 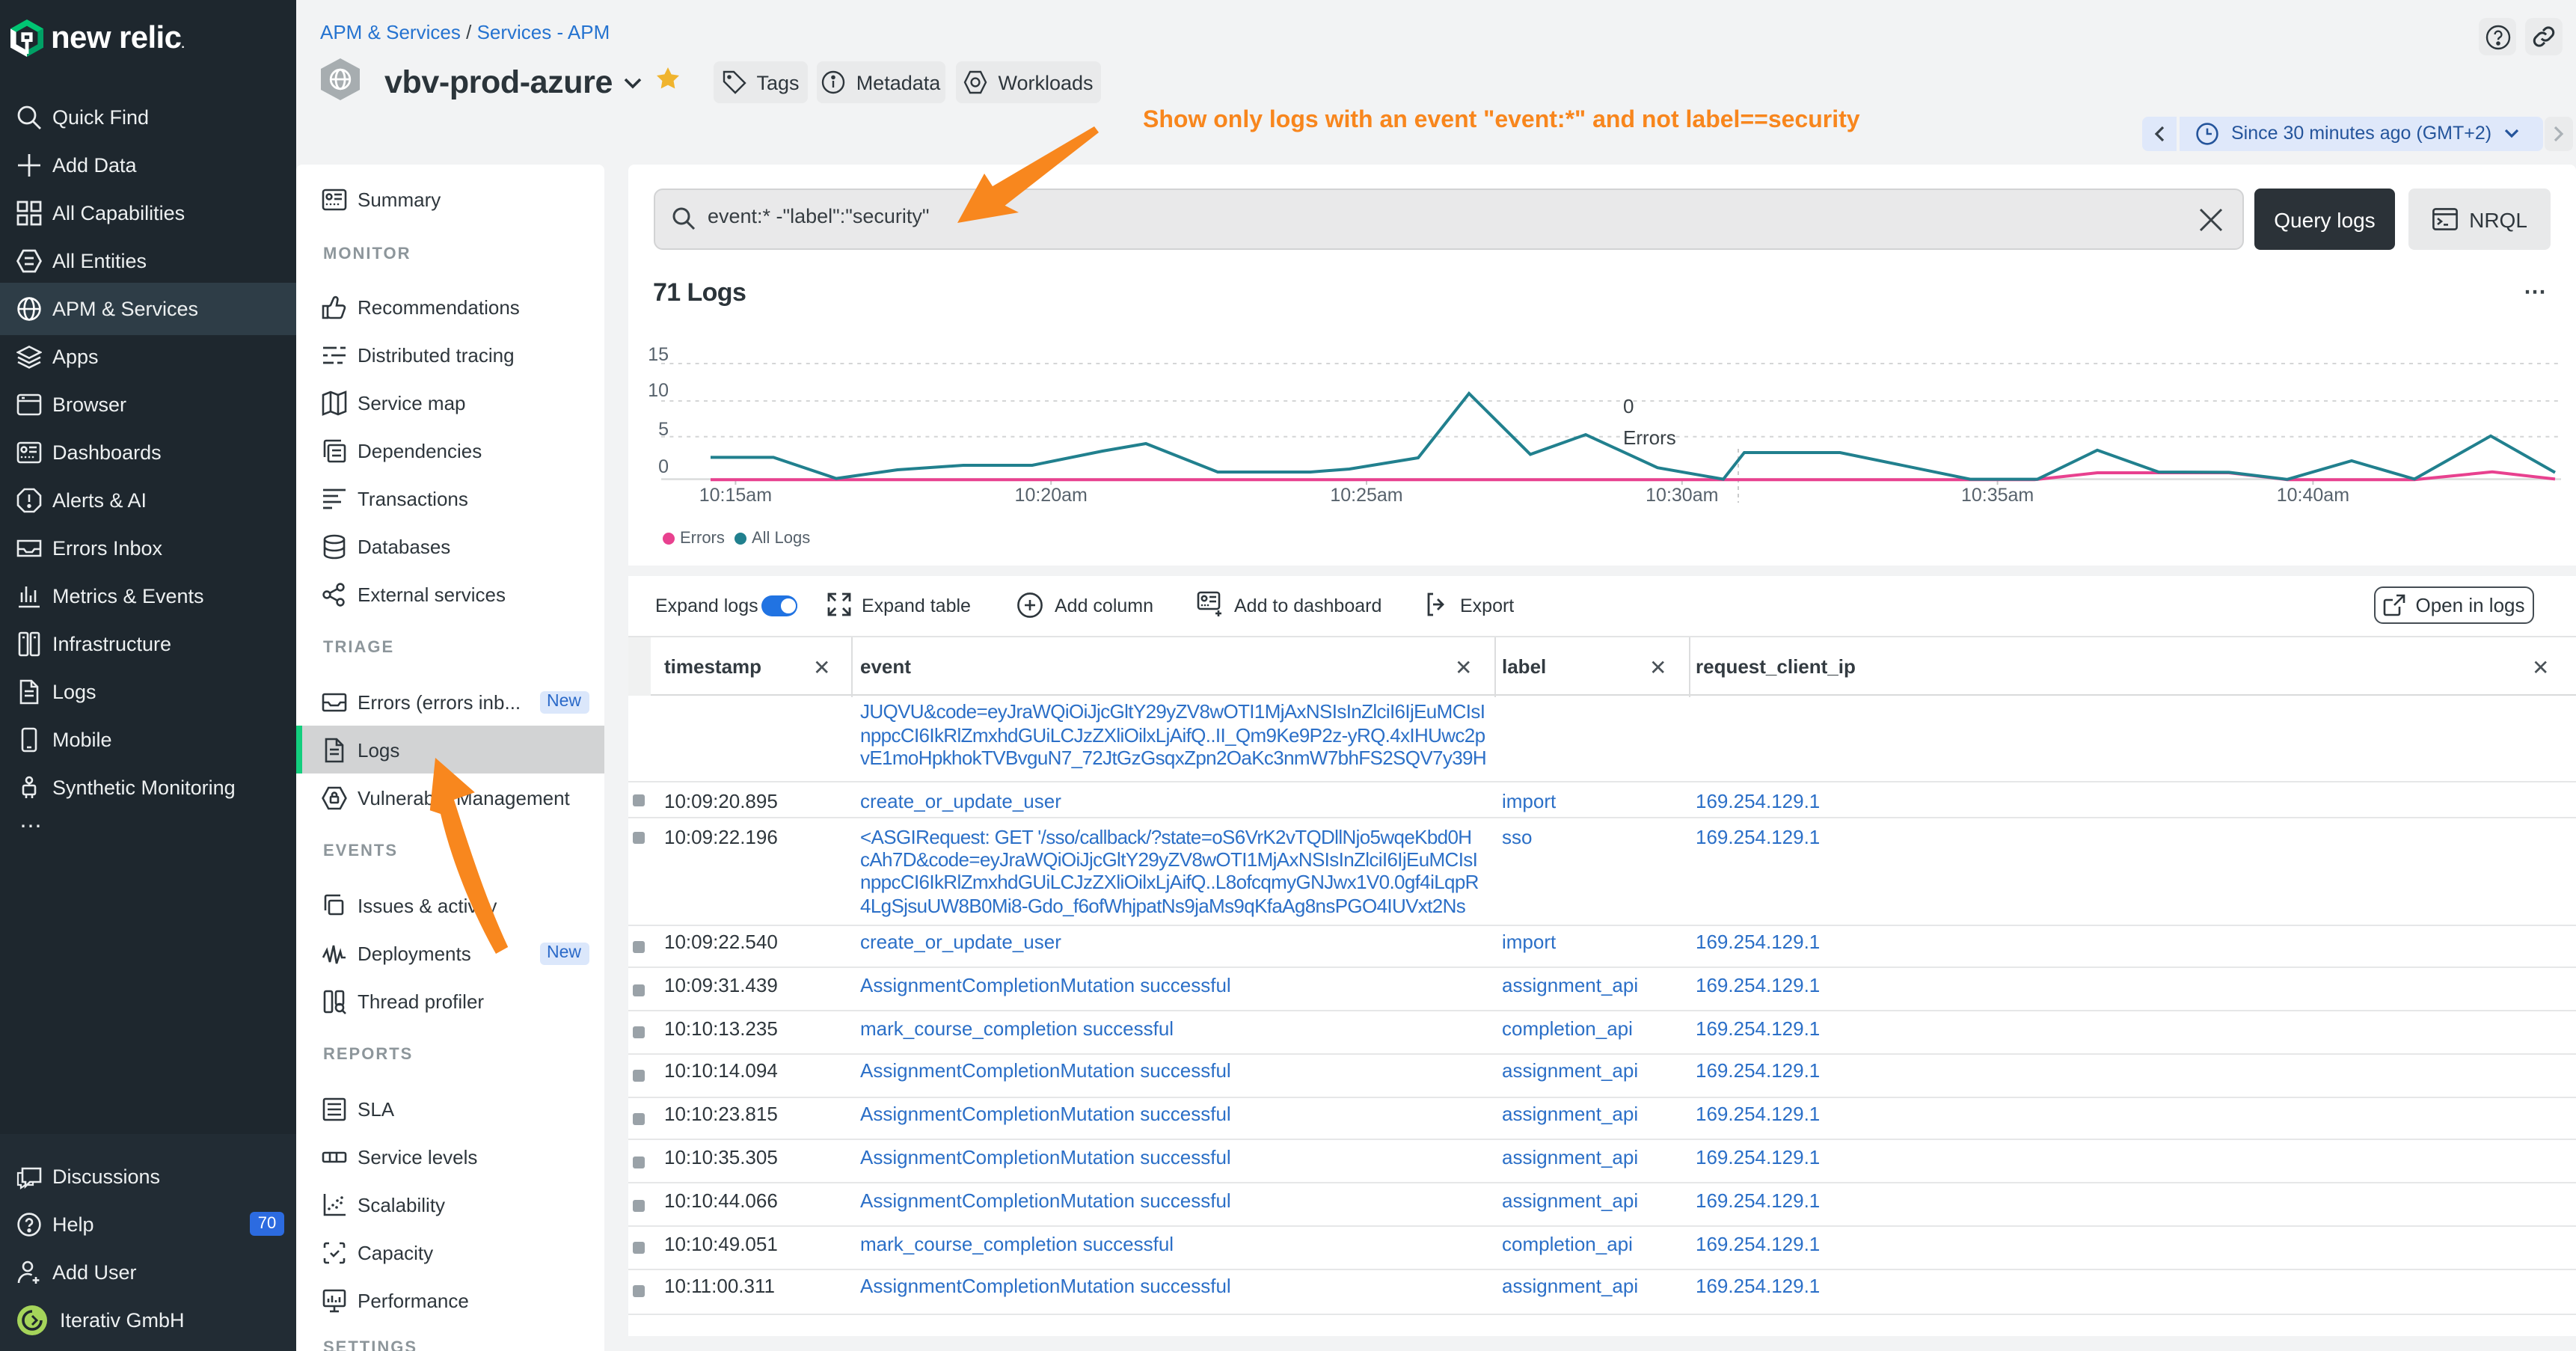 What do you see at coordinates (735, 496) in the screenshot?
I see `svg-text: 10:15am` at bounding box center [735, 496].